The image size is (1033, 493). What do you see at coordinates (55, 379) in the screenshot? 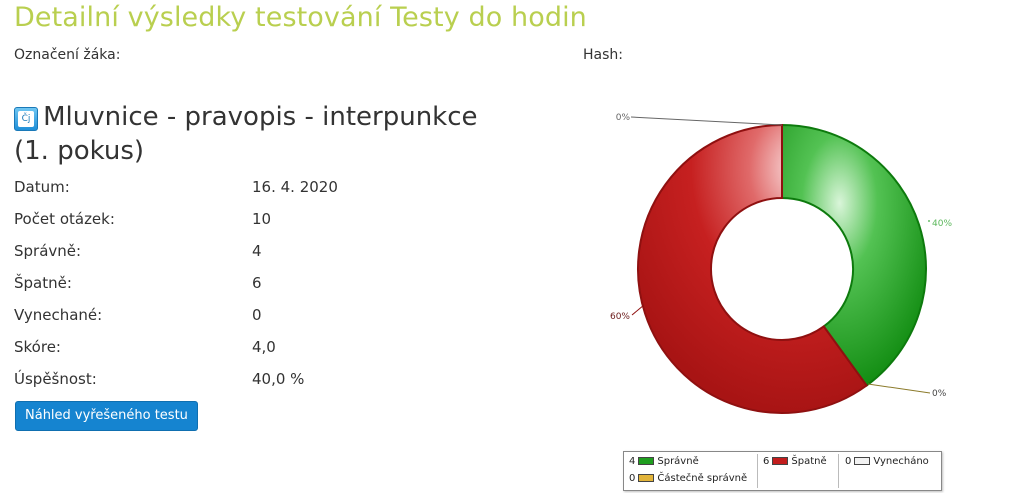
I see `stat-label: Úspěšnost:` at bounding box center [55, 379].